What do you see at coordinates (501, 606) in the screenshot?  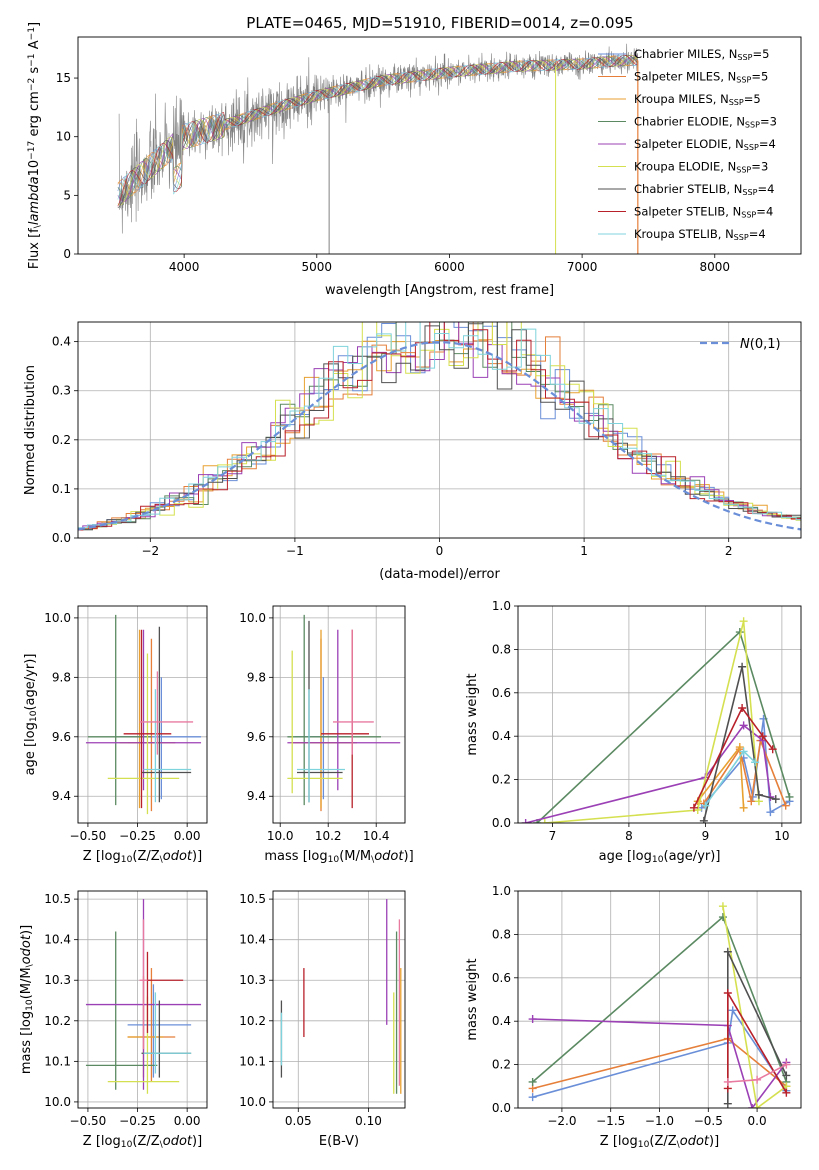 I see `y-tick-label: 1.0` at bounding box center [501, 606].